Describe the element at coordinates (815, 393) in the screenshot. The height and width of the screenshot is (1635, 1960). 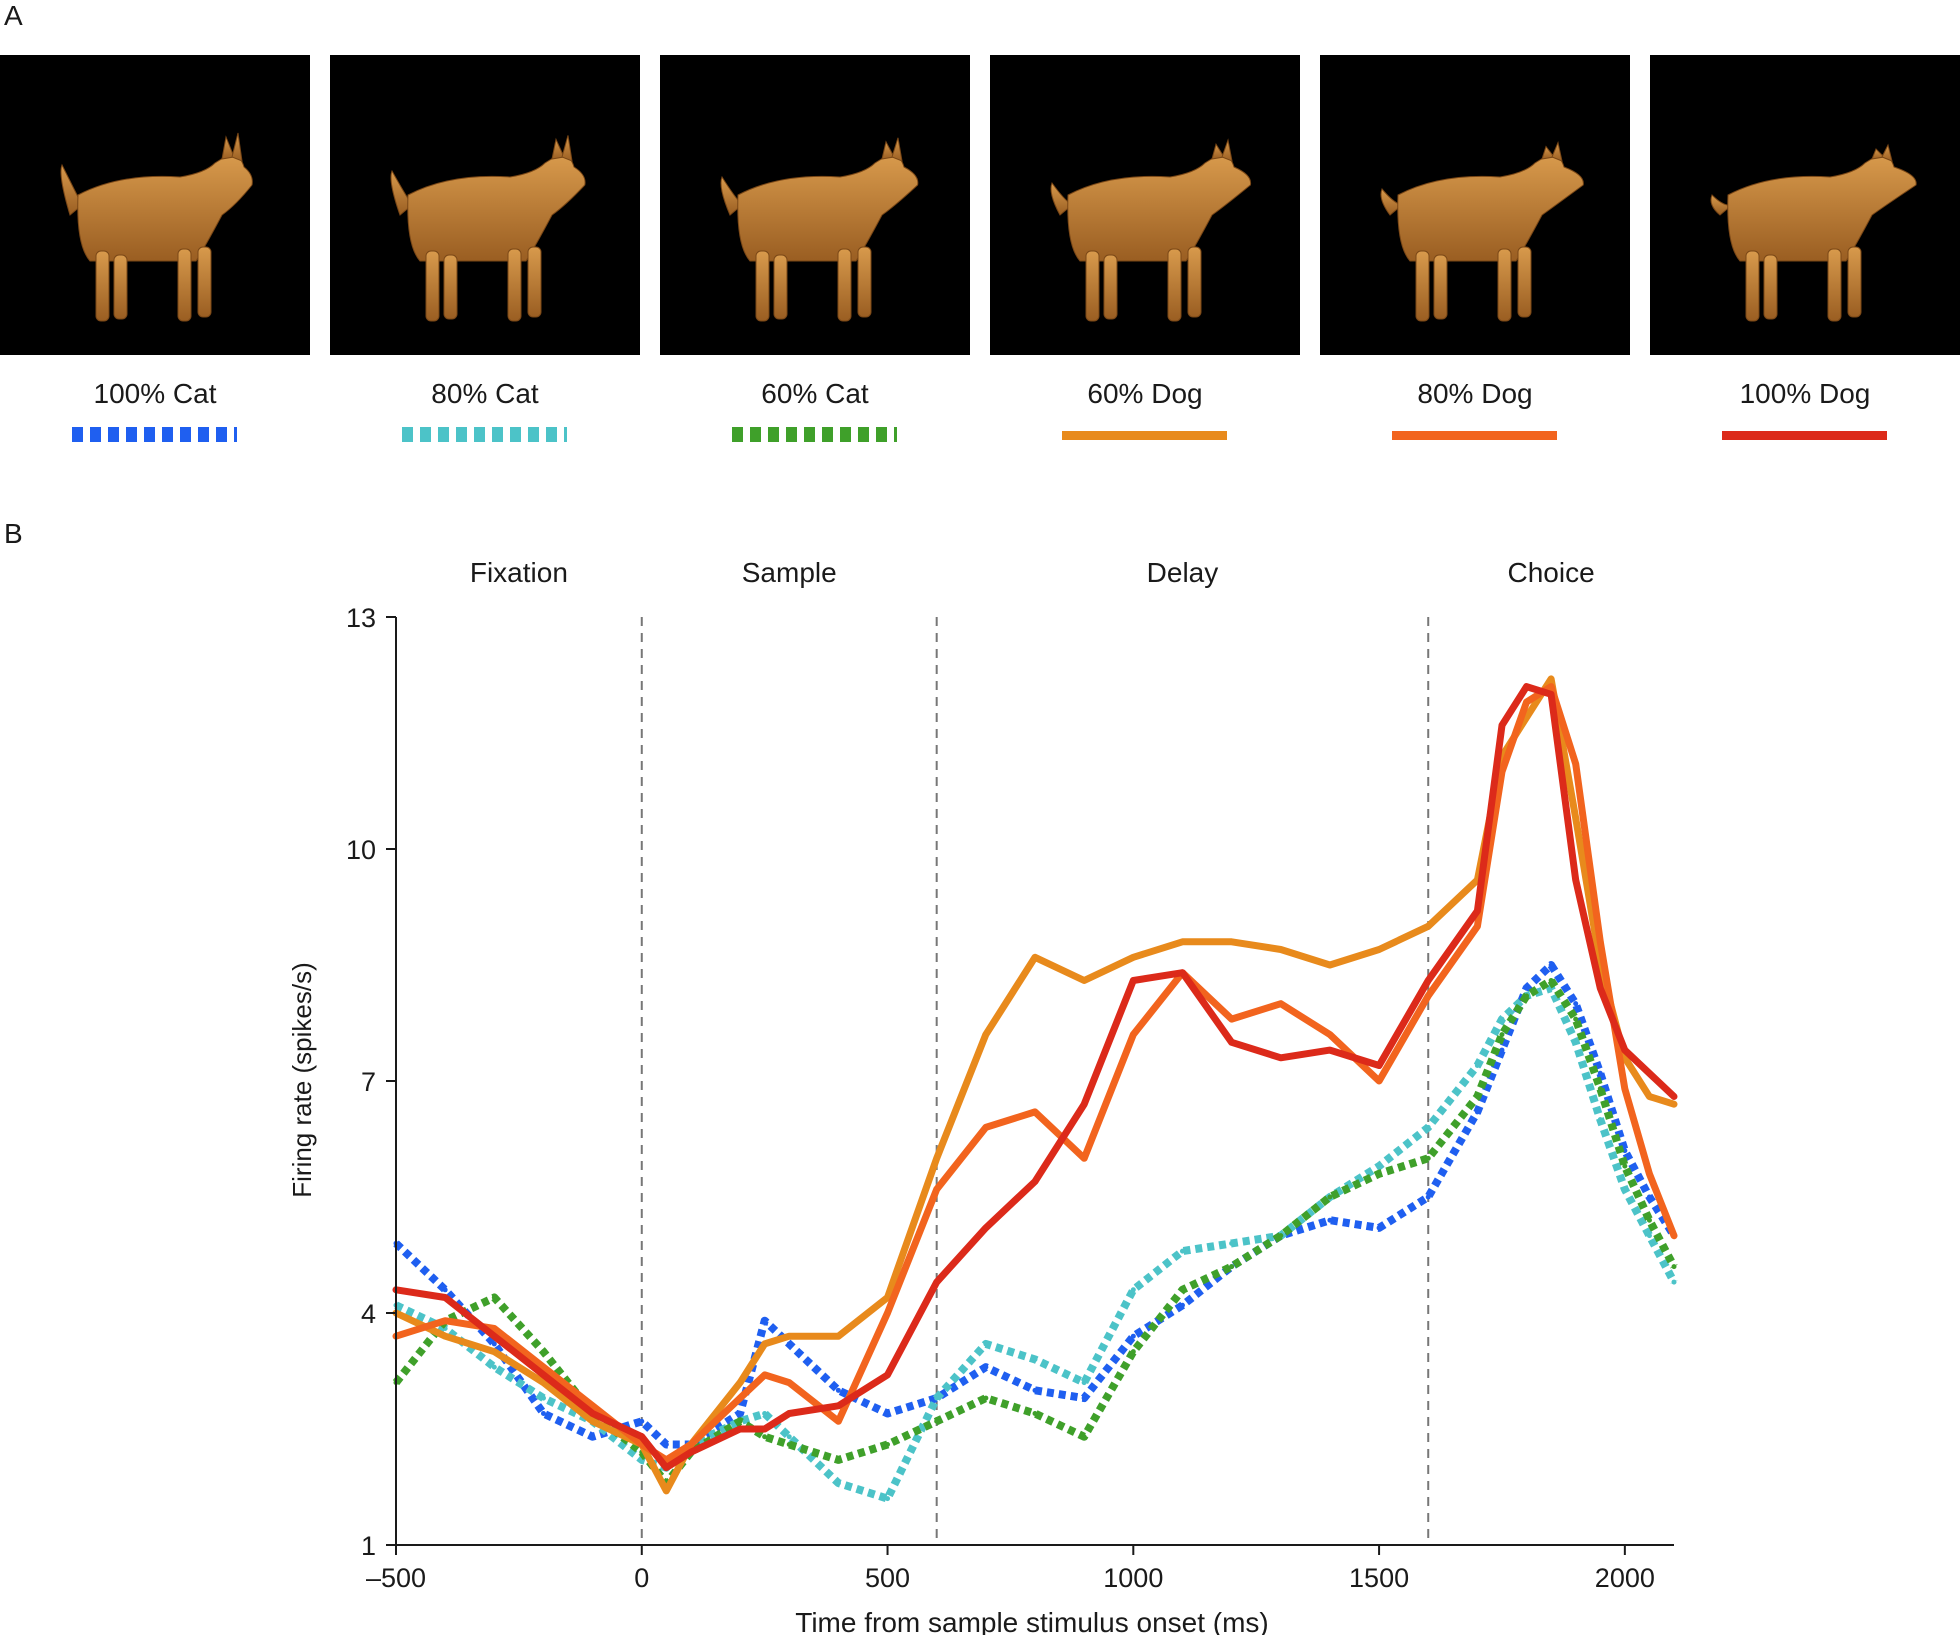
I see `stimulus-label: 60% Cat` at that location.